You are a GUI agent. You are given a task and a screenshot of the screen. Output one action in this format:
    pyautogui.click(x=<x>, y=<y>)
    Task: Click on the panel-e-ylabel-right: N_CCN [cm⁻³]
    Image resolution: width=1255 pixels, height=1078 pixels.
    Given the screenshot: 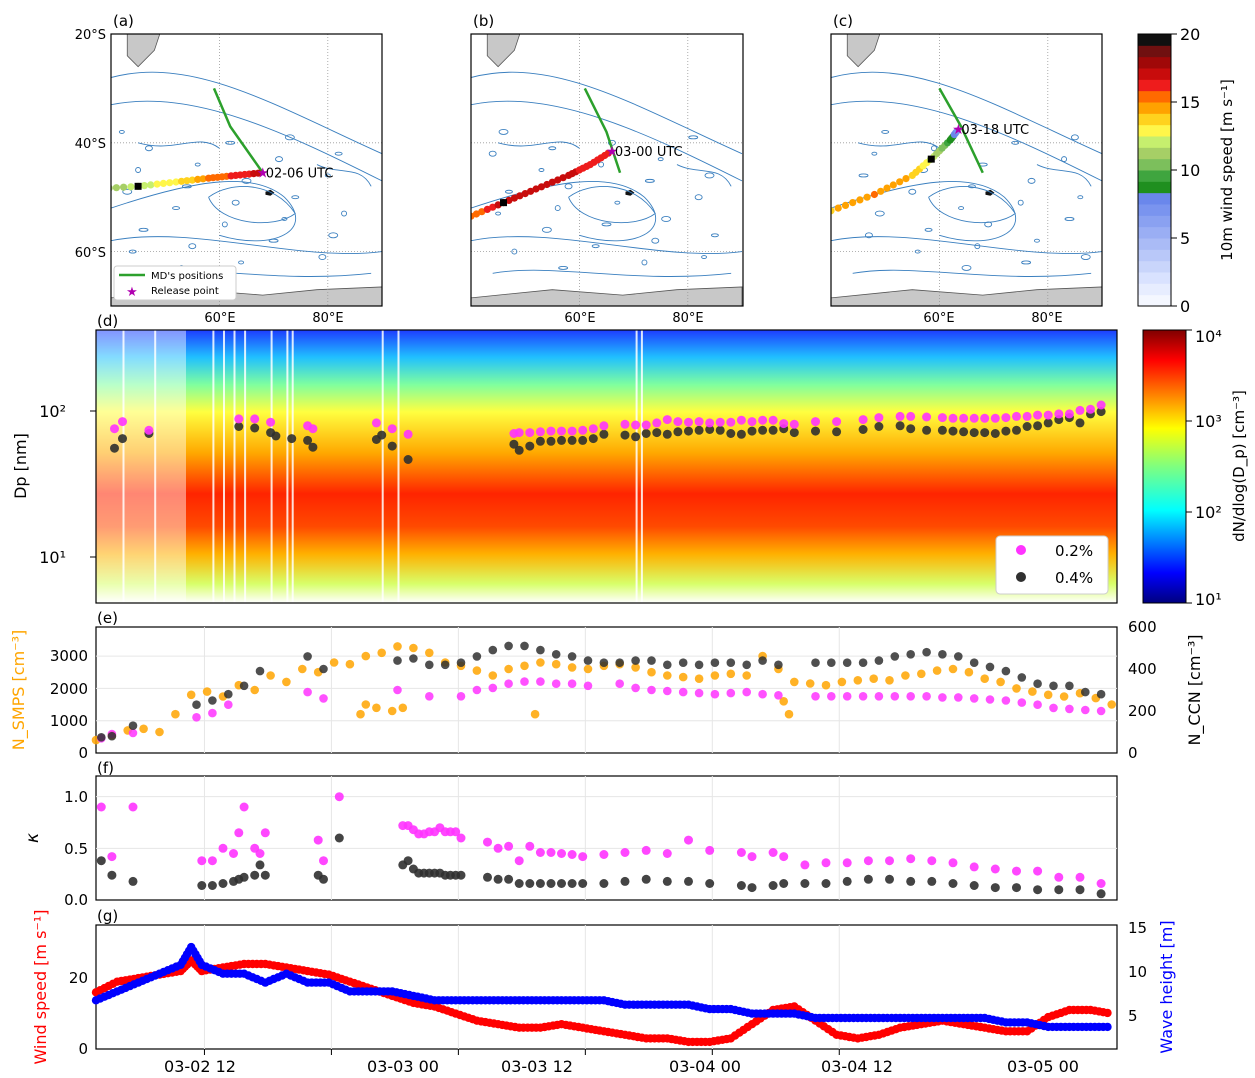 What is the action you would take?
    pyautogui.click(x=1195, y=689)
    